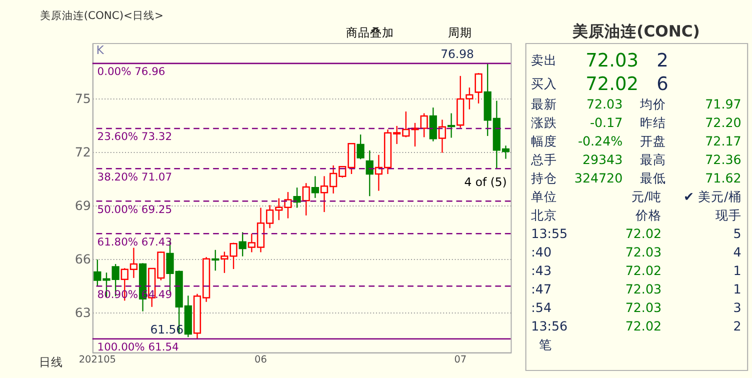 The width and height of the screenshot is (752, 384). Describe the element at coordinates (131, 71) in the screenshot. I see `ref-line-label: 0.00% 76.96` at that location.